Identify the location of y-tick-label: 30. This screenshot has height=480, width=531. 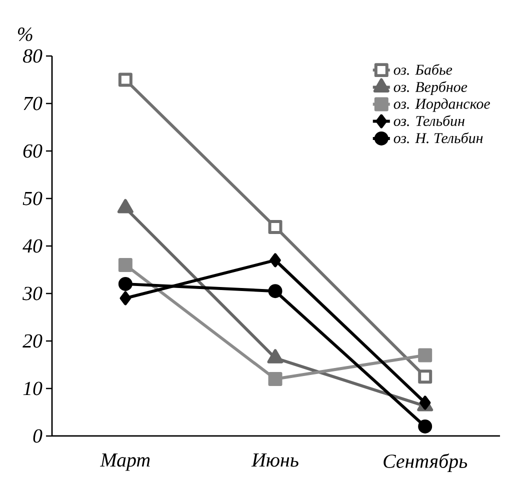
(32, 293).